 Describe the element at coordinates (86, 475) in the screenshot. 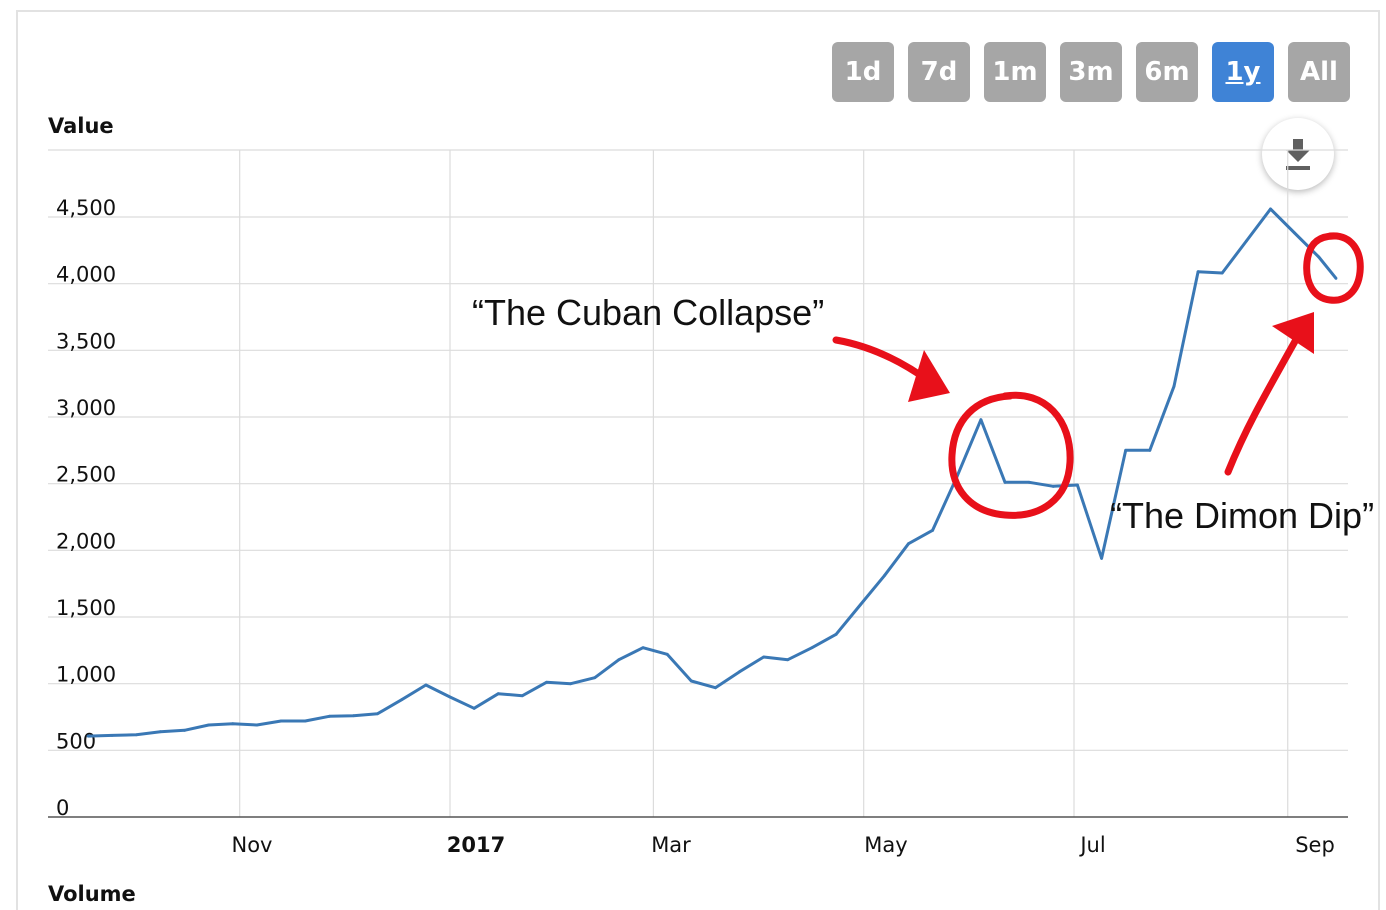

I see `y-tick-label: 2,500` at that location.